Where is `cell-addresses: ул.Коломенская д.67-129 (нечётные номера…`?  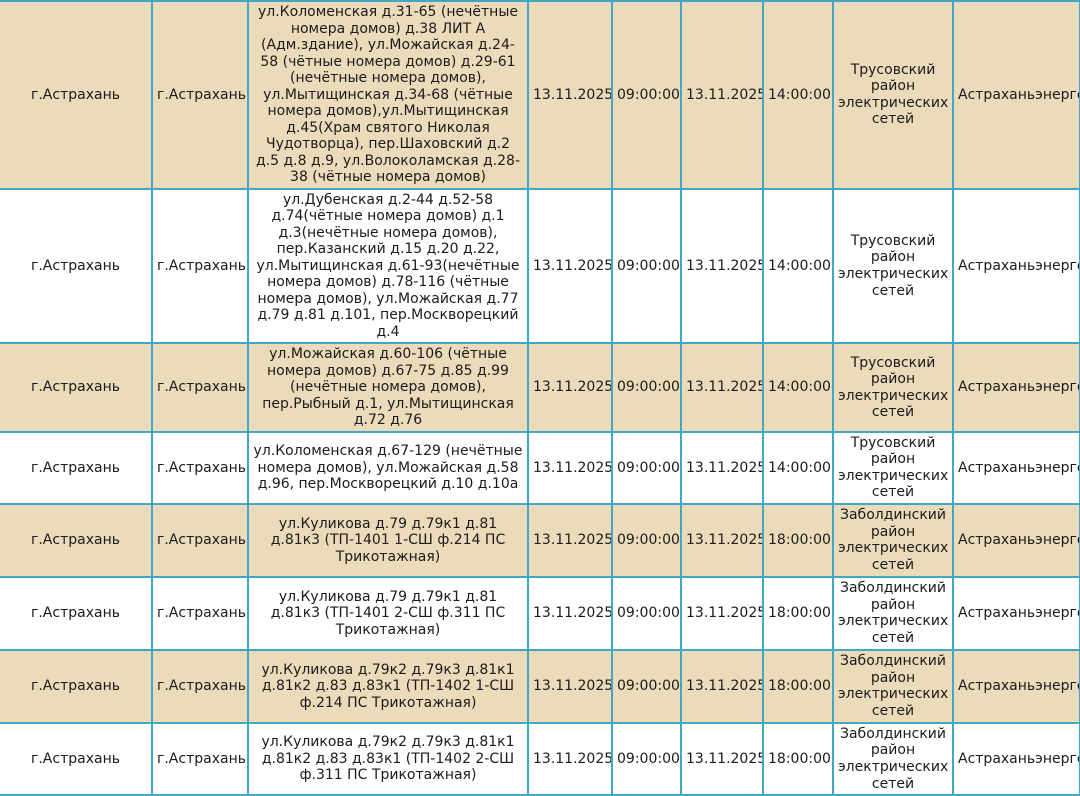
cell-addresses: ул.Коломенская д.67-129 (нечётные номера… is located at coordinates (388, 467).